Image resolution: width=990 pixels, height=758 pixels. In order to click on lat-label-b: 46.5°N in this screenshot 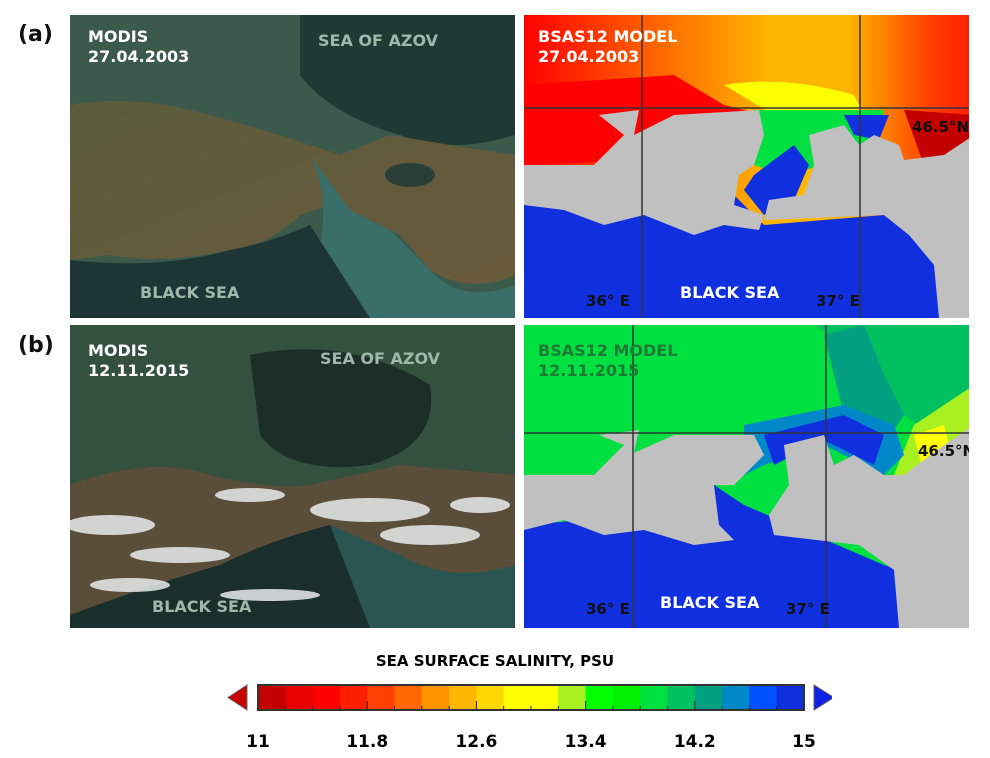, I will do `click(943, 451)`.